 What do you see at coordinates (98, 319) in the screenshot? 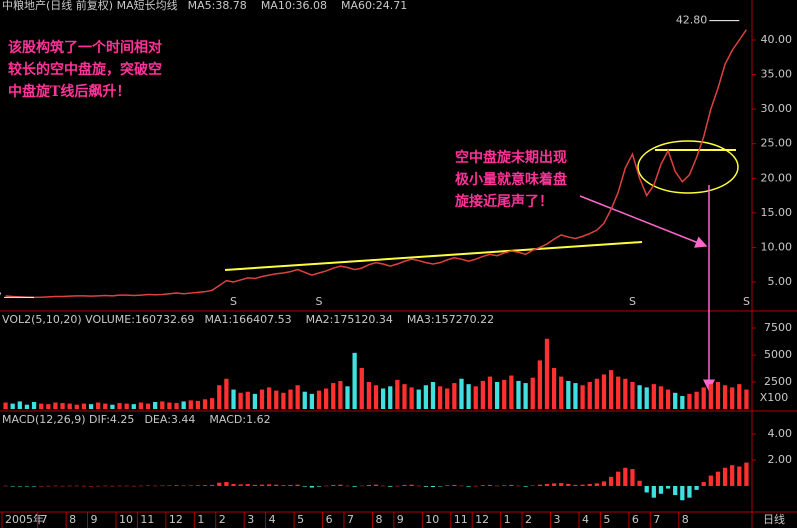
I see `panel-title: VOL2(5,10,20) VOLUME:160732.69` at bounding box center [98, 319].